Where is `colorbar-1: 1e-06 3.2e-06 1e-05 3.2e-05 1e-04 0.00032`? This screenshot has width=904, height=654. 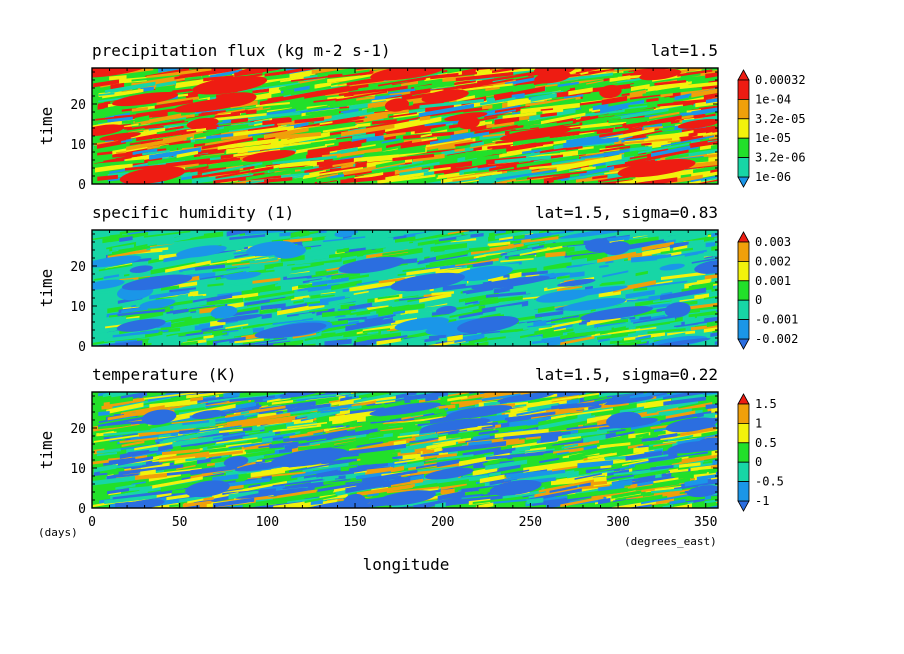 colorbar-1: 1e-06 3.2e-06 1e-05 3.2e-05 1e-04 0.00032 is located at coordinates (771, 128).